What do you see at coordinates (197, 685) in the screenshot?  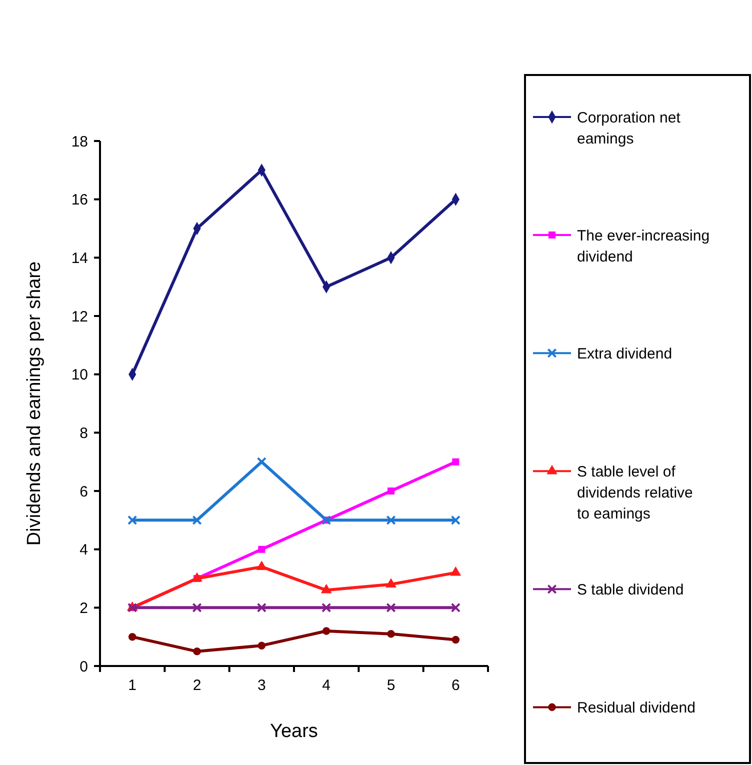 I see `x-tick-label: 2` at bounding box center [197, 685].